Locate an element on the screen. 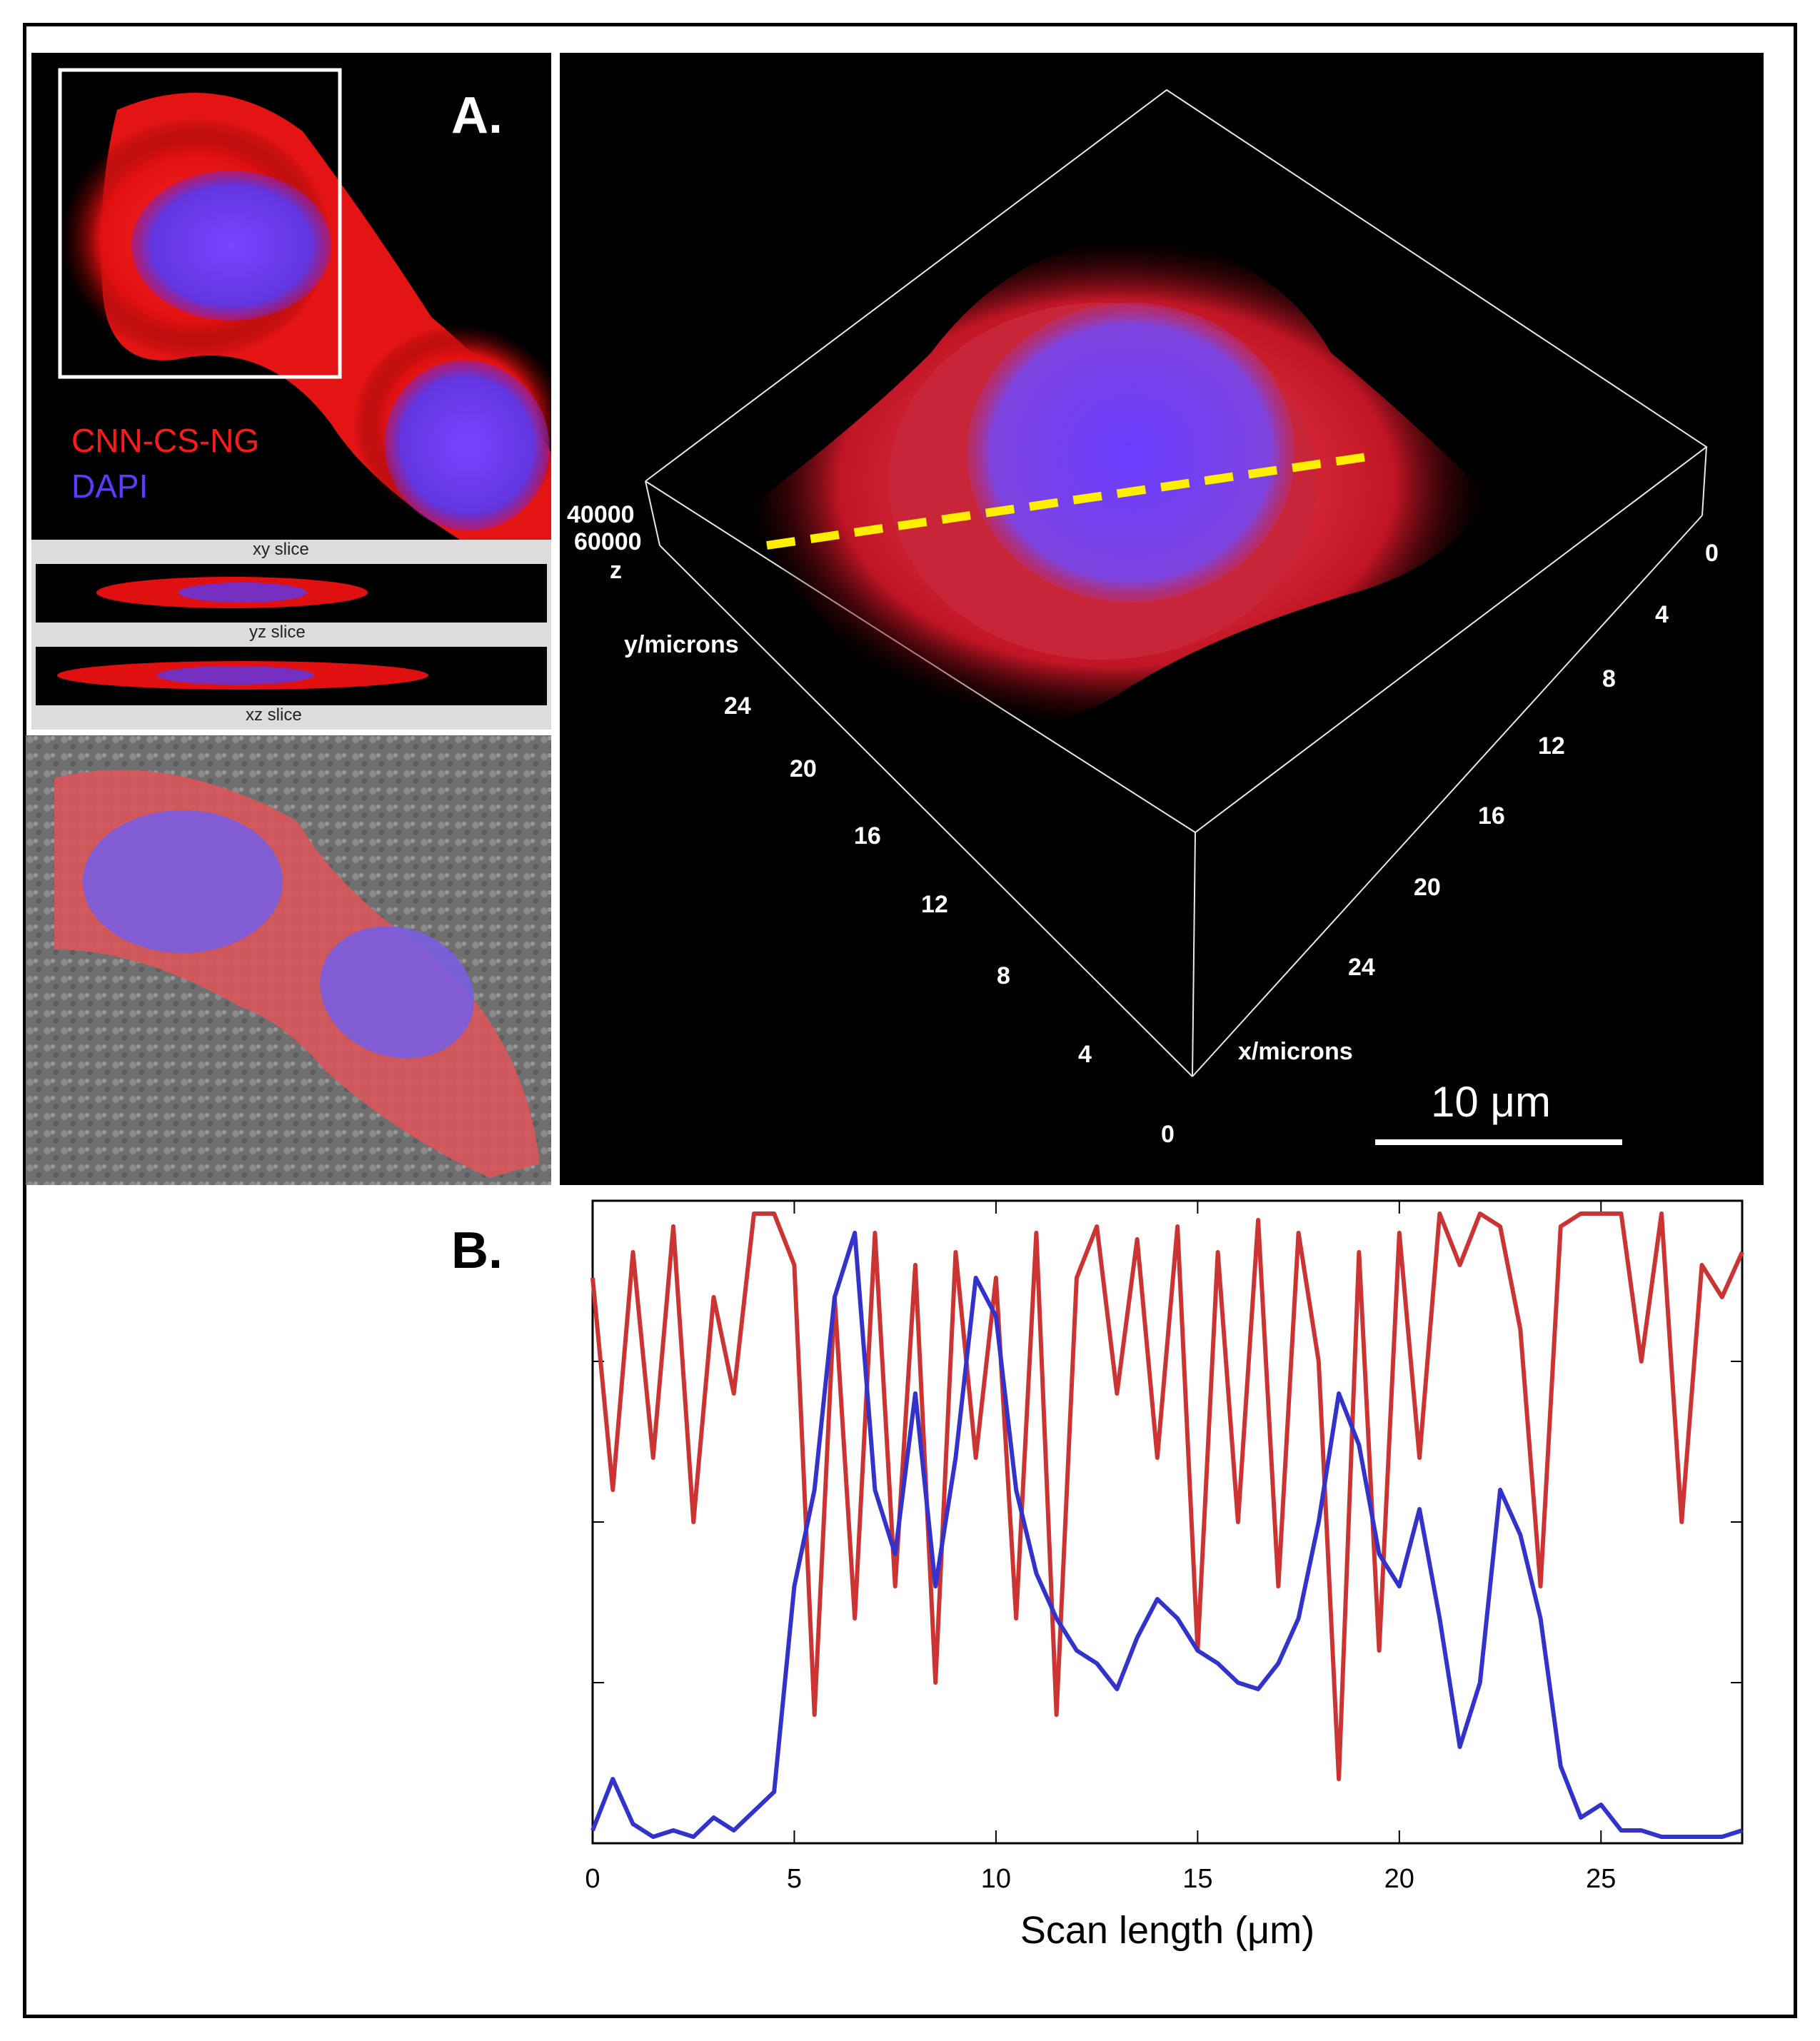 This screenshot has height=2041, width=1820. x-tick-label: 20 is located at coordinates (1399, 1879).